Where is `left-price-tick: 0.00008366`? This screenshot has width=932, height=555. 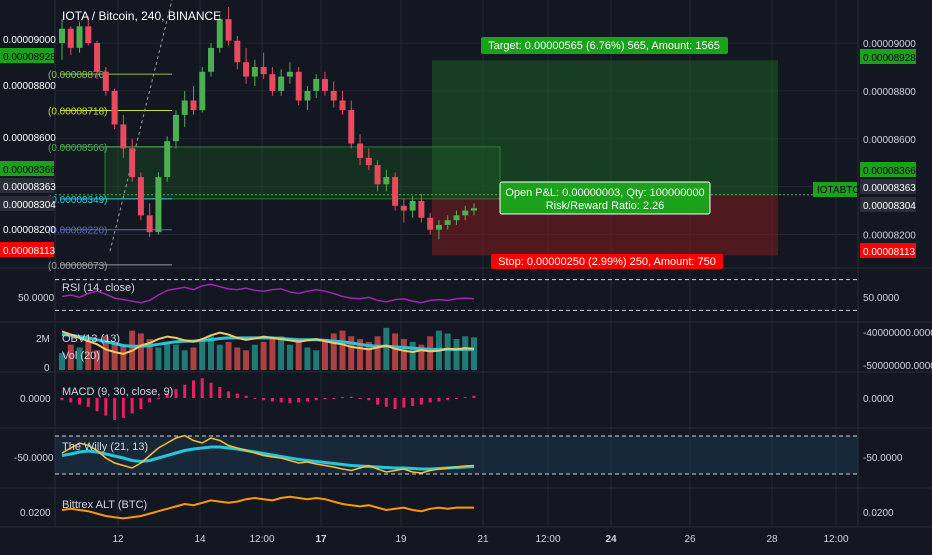
left-price-tick: 0.00008366 is located at coordinates (29, 170).